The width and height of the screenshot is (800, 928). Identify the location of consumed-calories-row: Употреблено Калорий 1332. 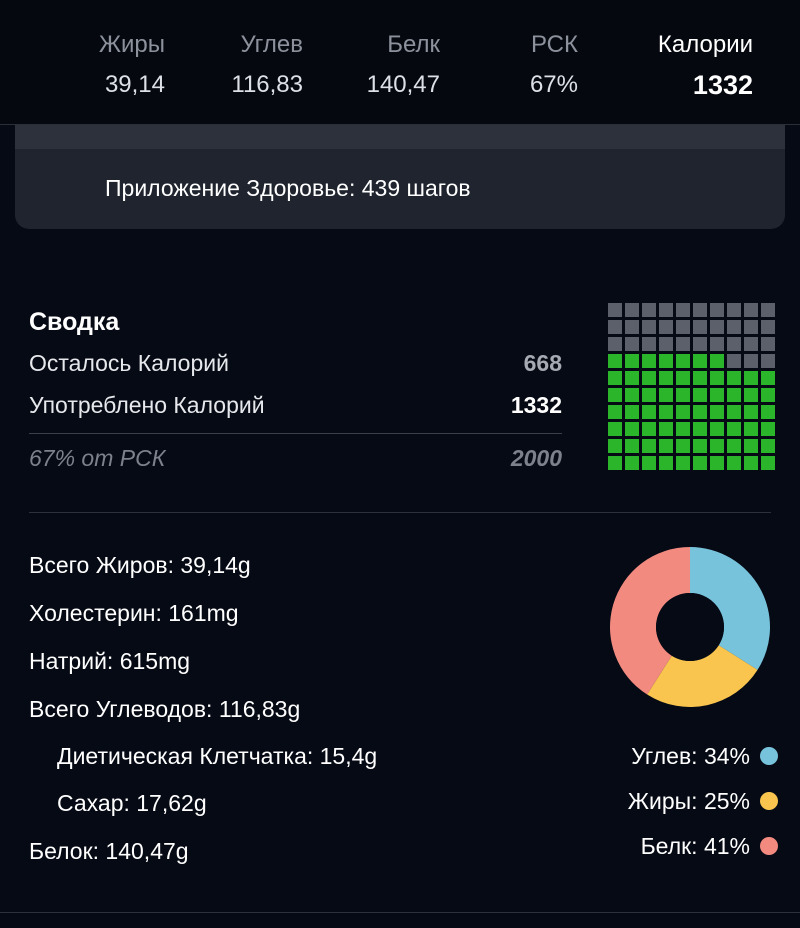
(295, 409).